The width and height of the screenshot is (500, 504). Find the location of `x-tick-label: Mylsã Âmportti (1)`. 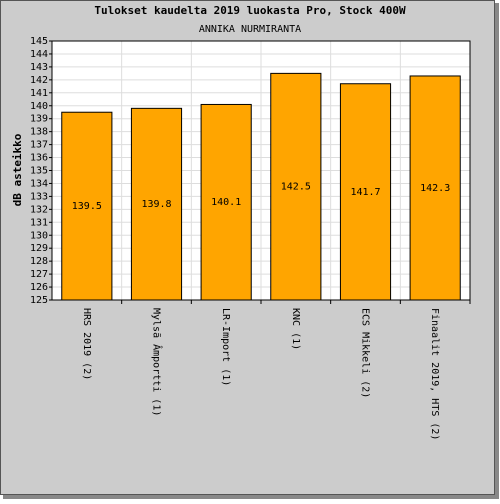

x-tick-label: Mylsã Âmportti (1) is located at coordinates (157, 362).